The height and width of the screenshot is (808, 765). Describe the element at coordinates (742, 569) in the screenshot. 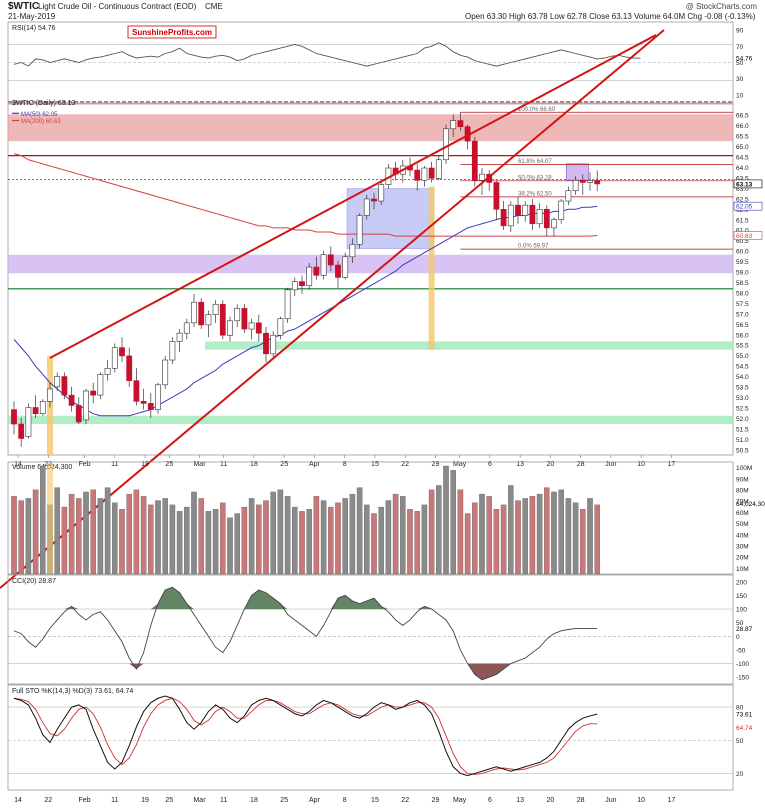

I see `volume-axis-tick: 10M` at that location.